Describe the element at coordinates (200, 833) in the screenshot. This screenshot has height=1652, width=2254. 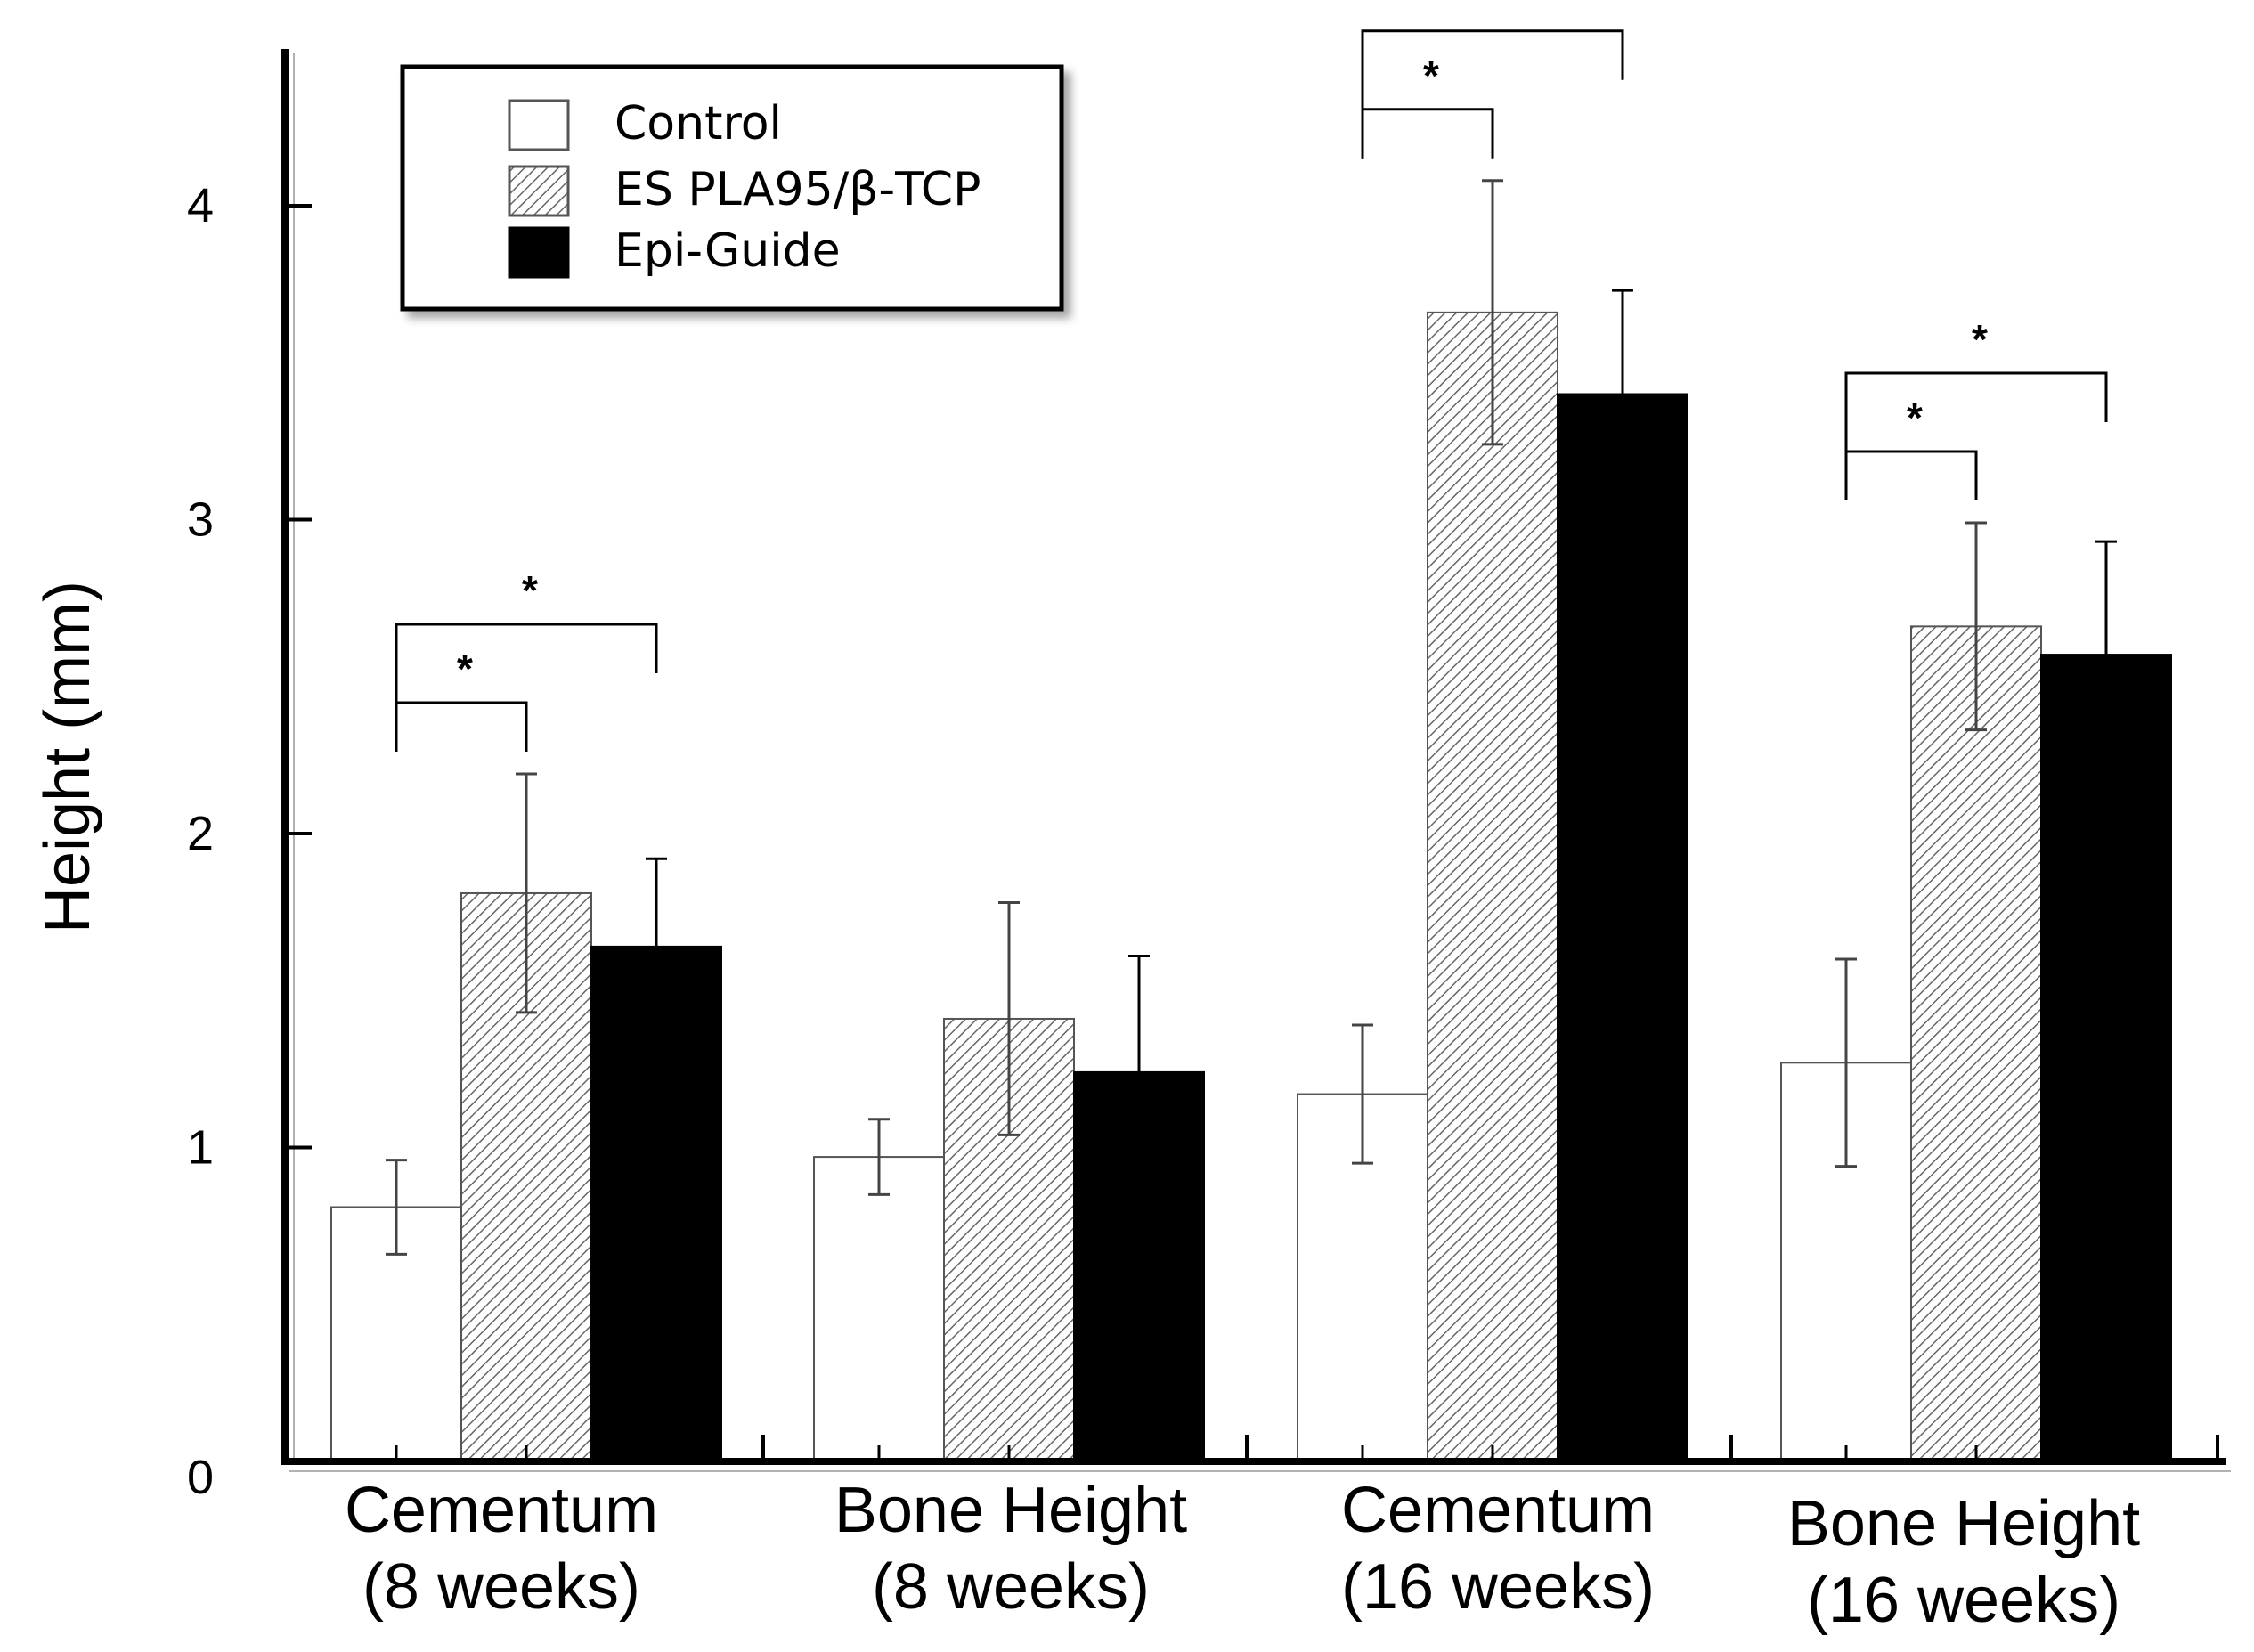
I see `y-tick-label-2: 2` at that location.